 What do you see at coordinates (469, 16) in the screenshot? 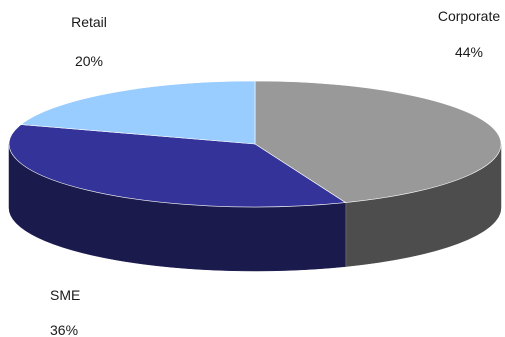
I see `label-corporate-name: Corporate` at bounding box center [469, 16].